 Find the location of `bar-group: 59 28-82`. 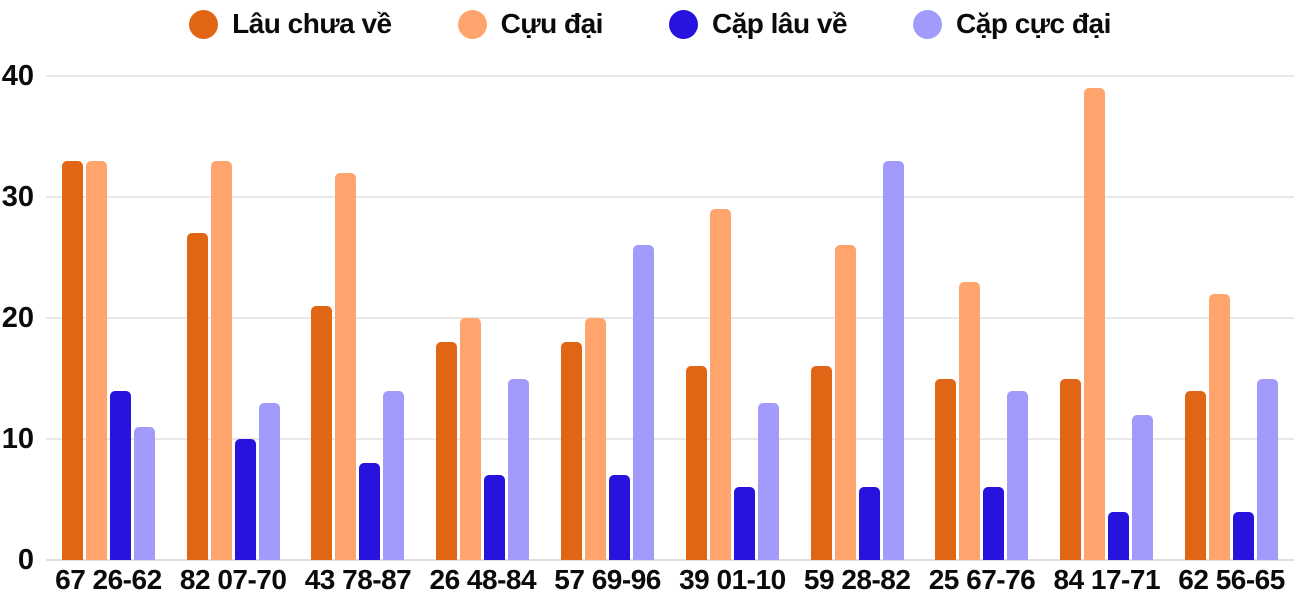

bar-group: 59 28-82 is located at coordinates (857, 335).